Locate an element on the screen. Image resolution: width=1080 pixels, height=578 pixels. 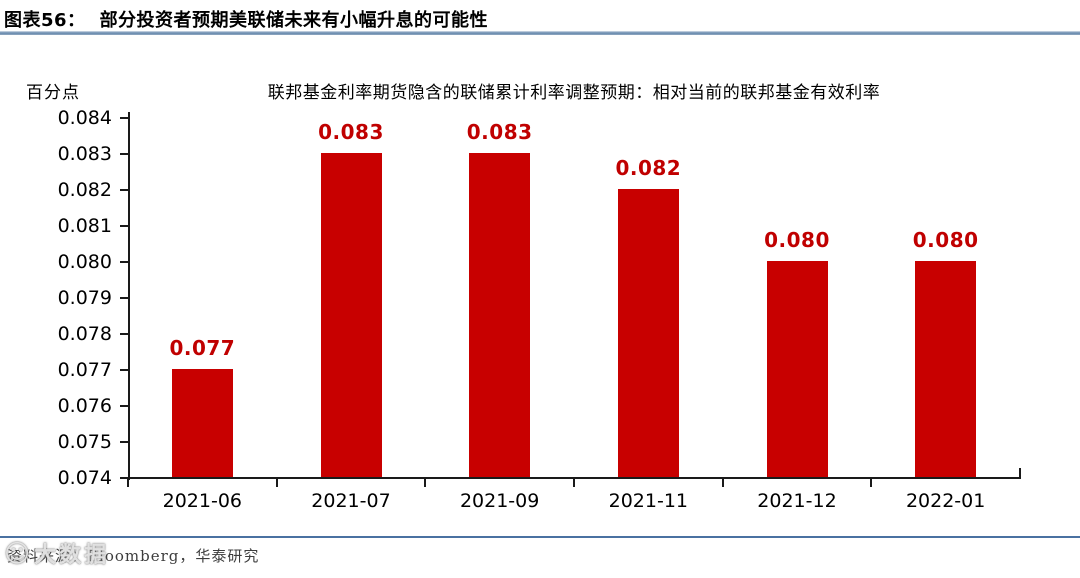
y-axis-tick-label: 0.076 is located at coordinates (84, 406).